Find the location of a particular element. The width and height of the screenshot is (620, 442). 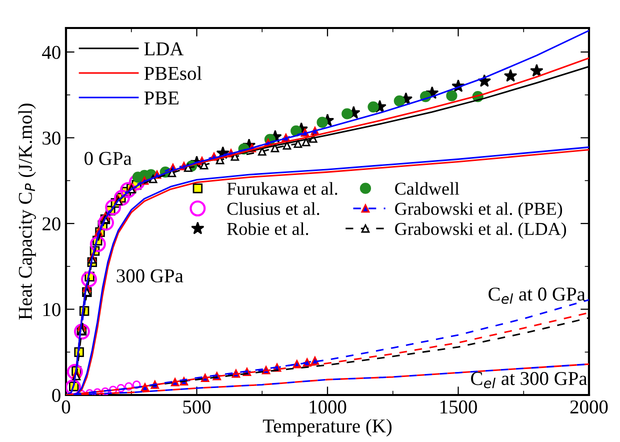

y-tick-label: 0 is located at coordinates (56, 395).